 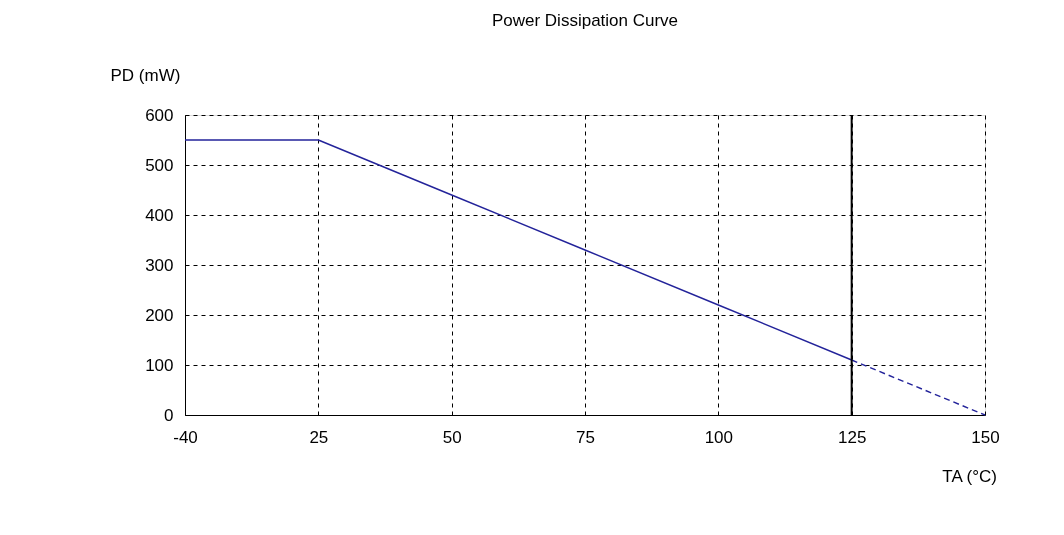 I want to click on chart-title: Power Dissipation Curve, so click(x=585, y=20).